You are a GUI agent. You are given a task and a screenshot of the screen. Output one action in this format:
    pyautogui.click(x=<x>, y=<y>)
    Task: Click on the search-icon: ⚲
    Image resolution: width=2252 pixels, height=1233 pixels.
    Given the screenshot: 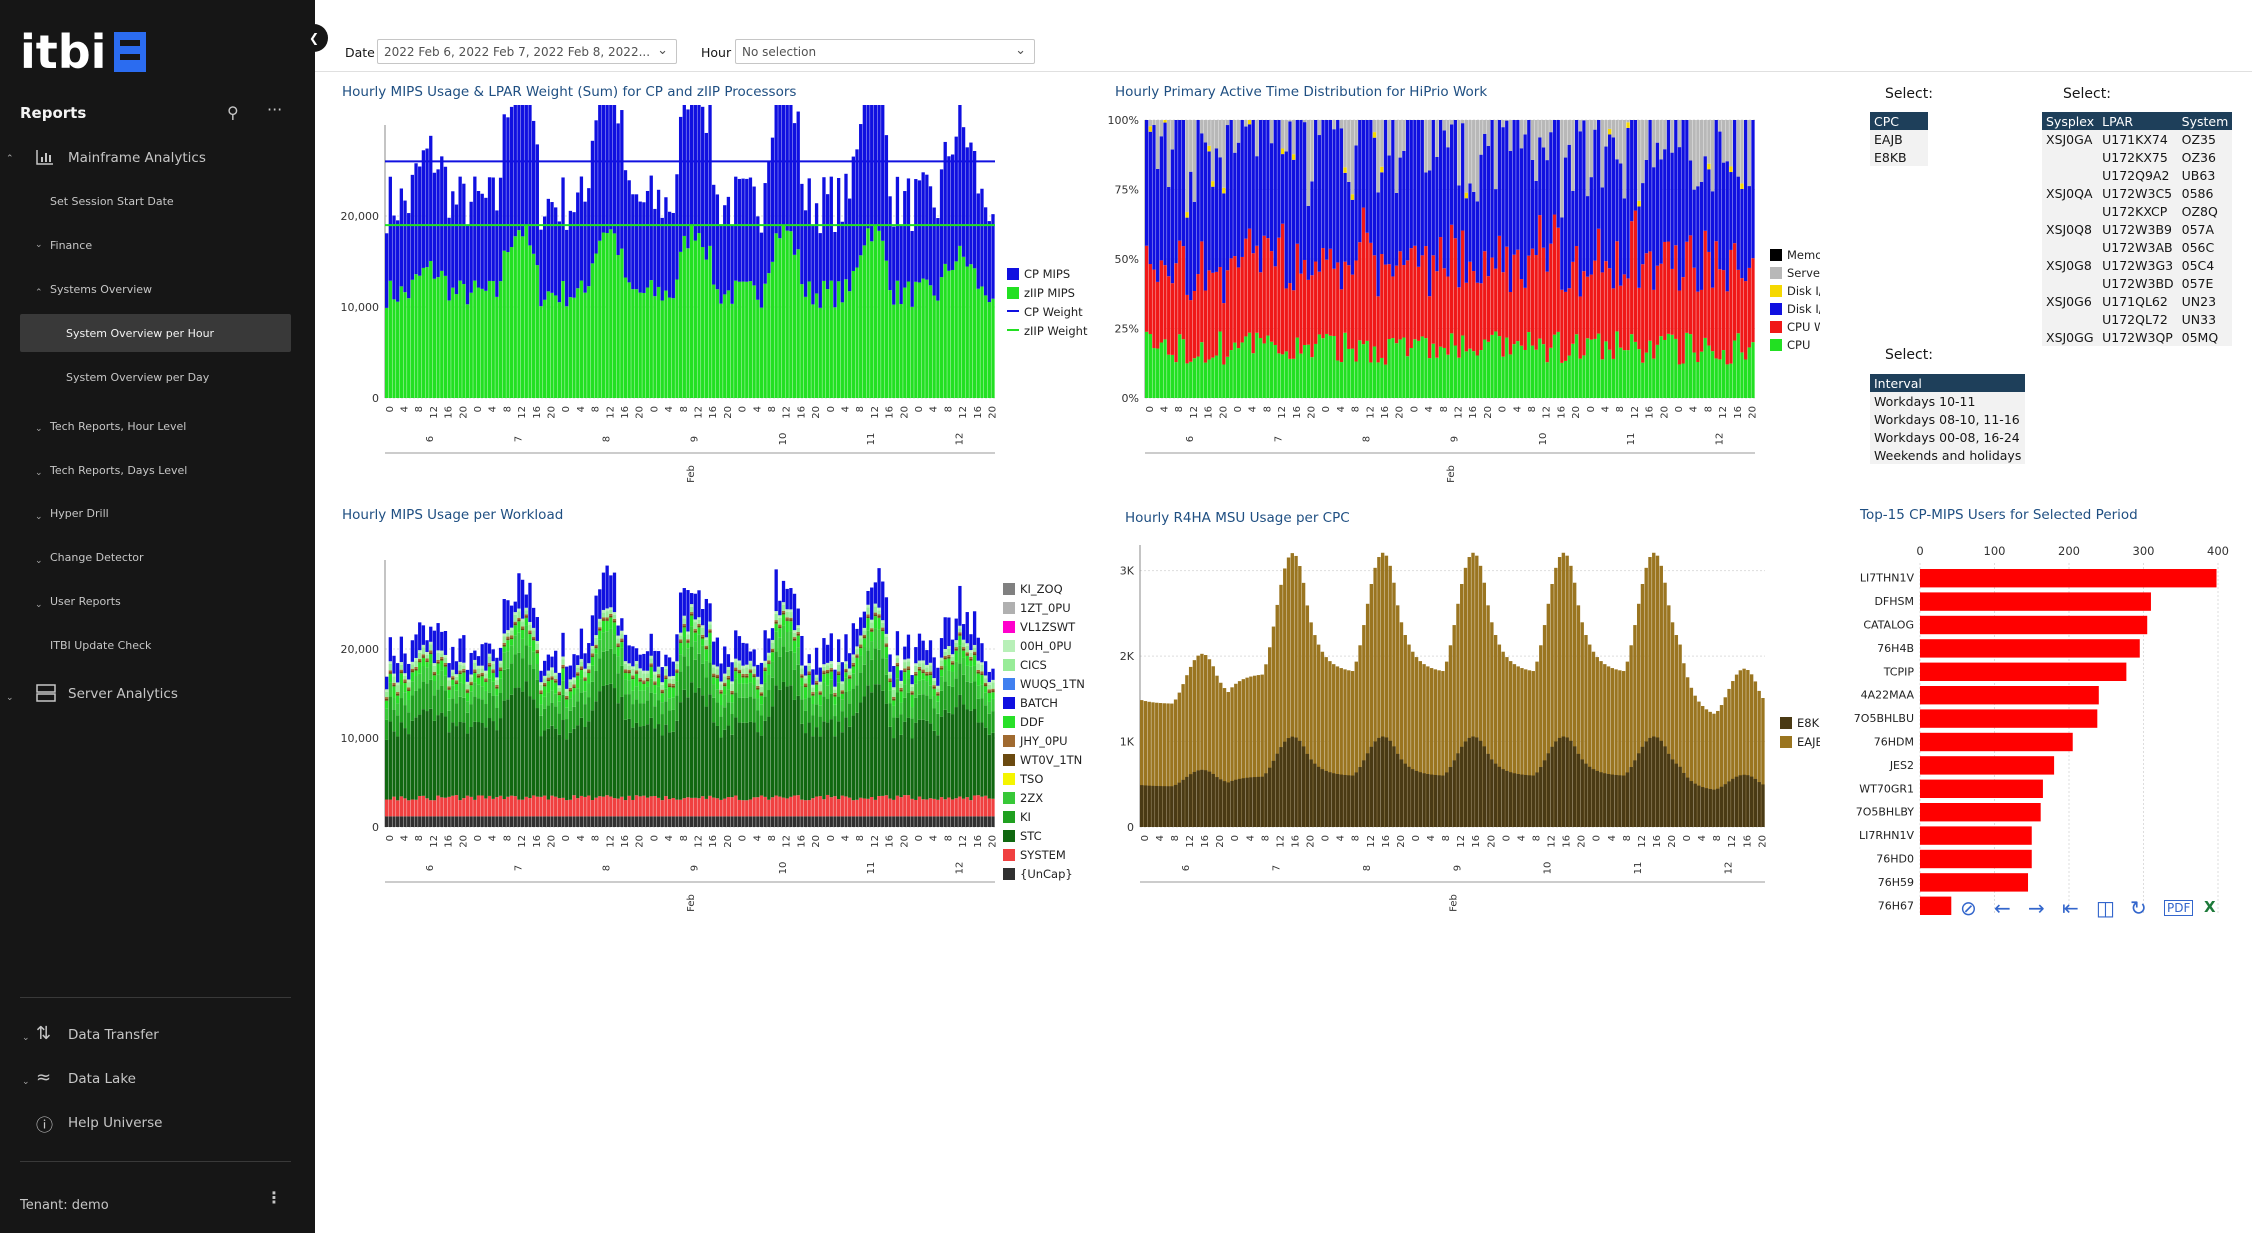 What is the action you would take?
    pyautogui.click(x=233, y=112)
    